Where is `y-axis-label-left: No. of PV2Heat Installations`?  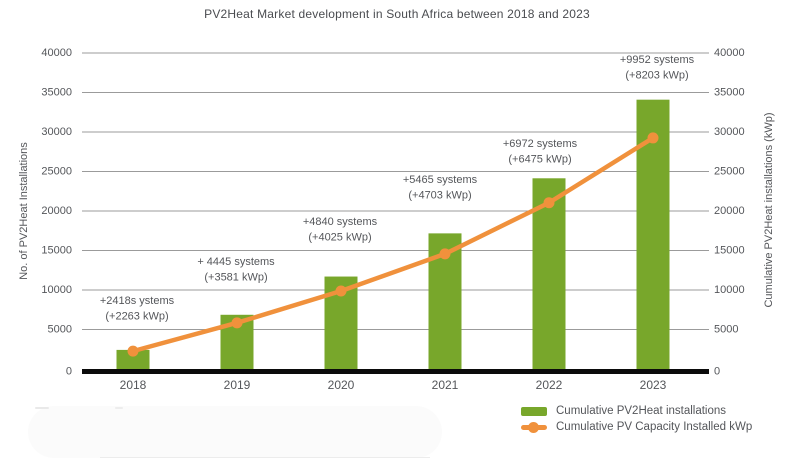
y-axis-label-left: No. of PV2Heat Installations is located at coordinates (24, 211).